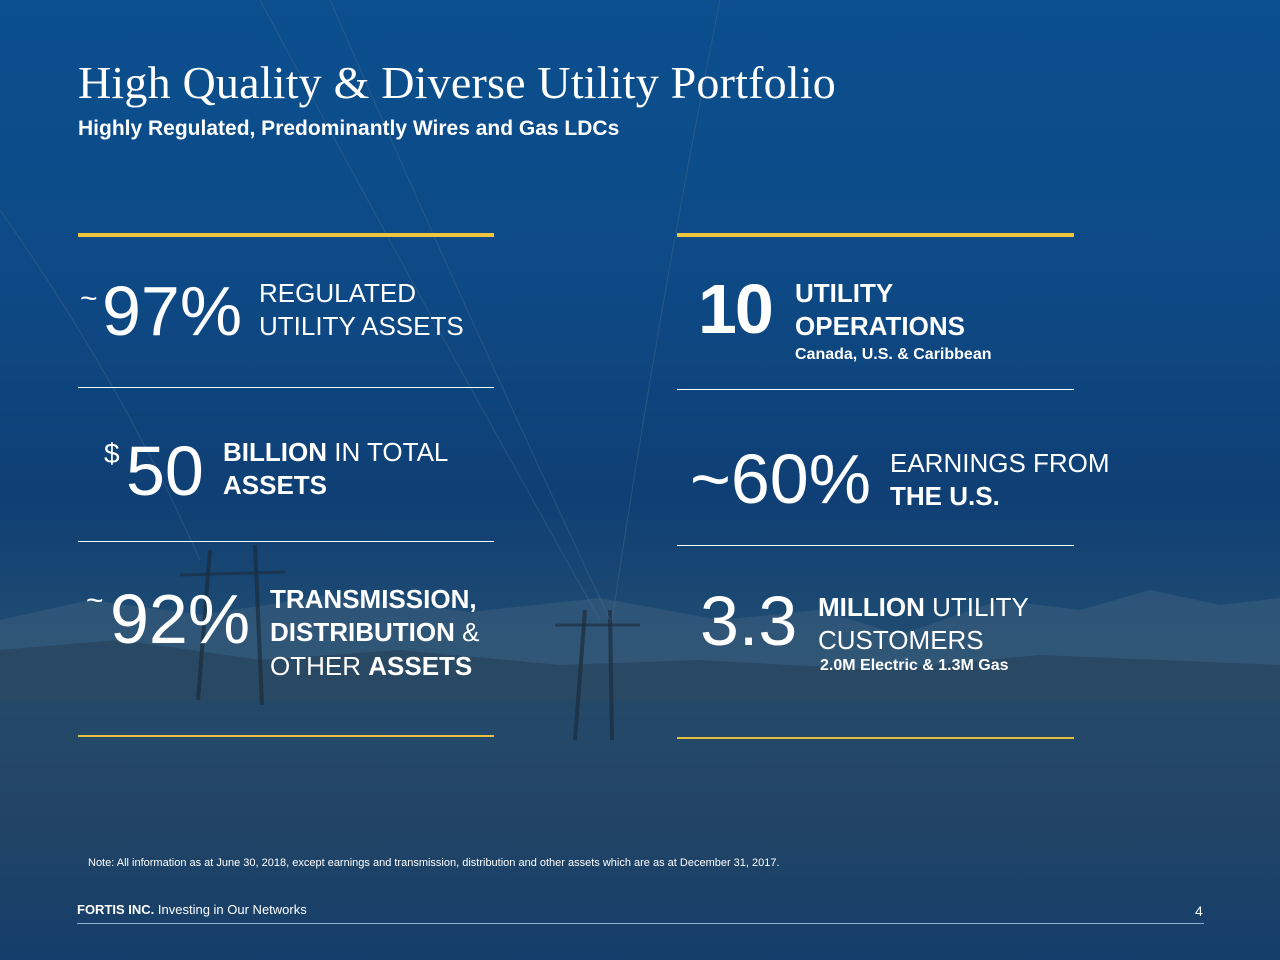 The width and height of the screenshot is (1280, 960). I want to click on page-number: 4, so click(1199, 911).